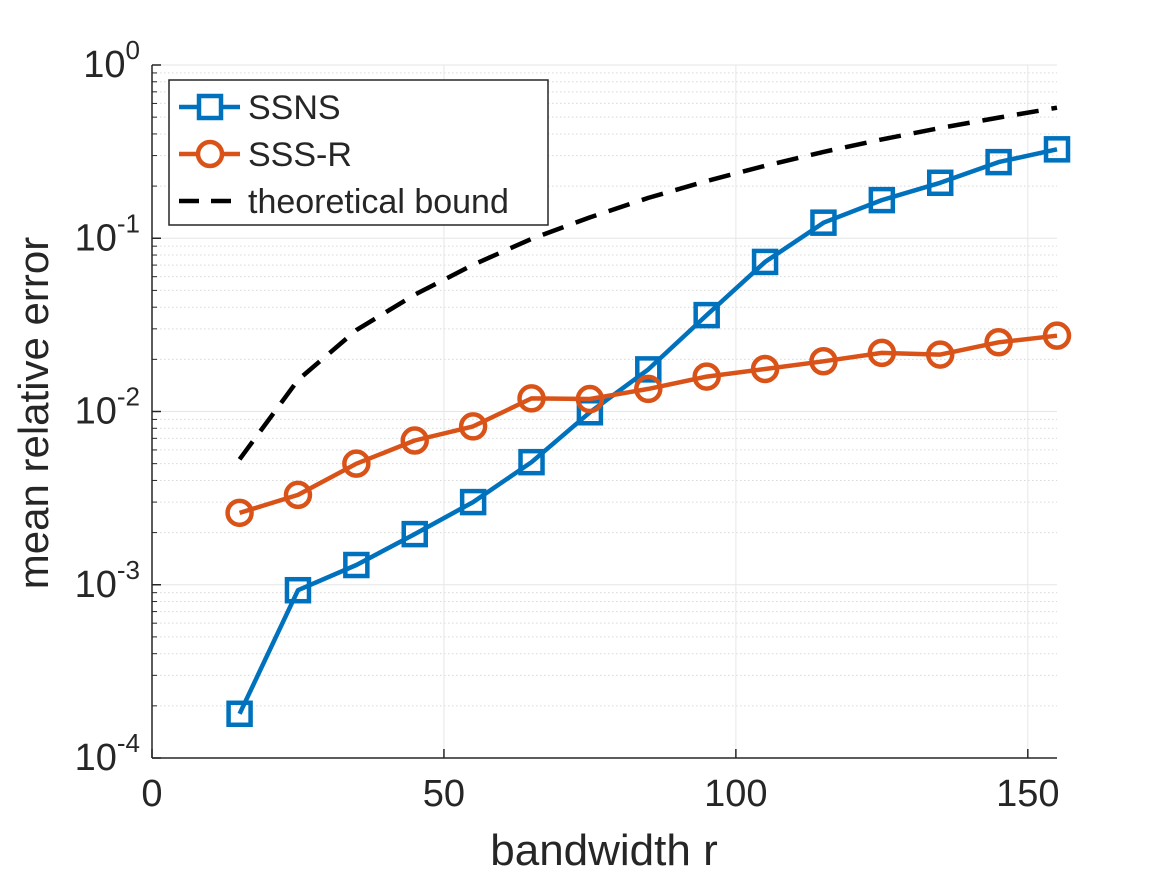  I want to click on y-tick-label: 10⁻⁴, so click(107, 753).